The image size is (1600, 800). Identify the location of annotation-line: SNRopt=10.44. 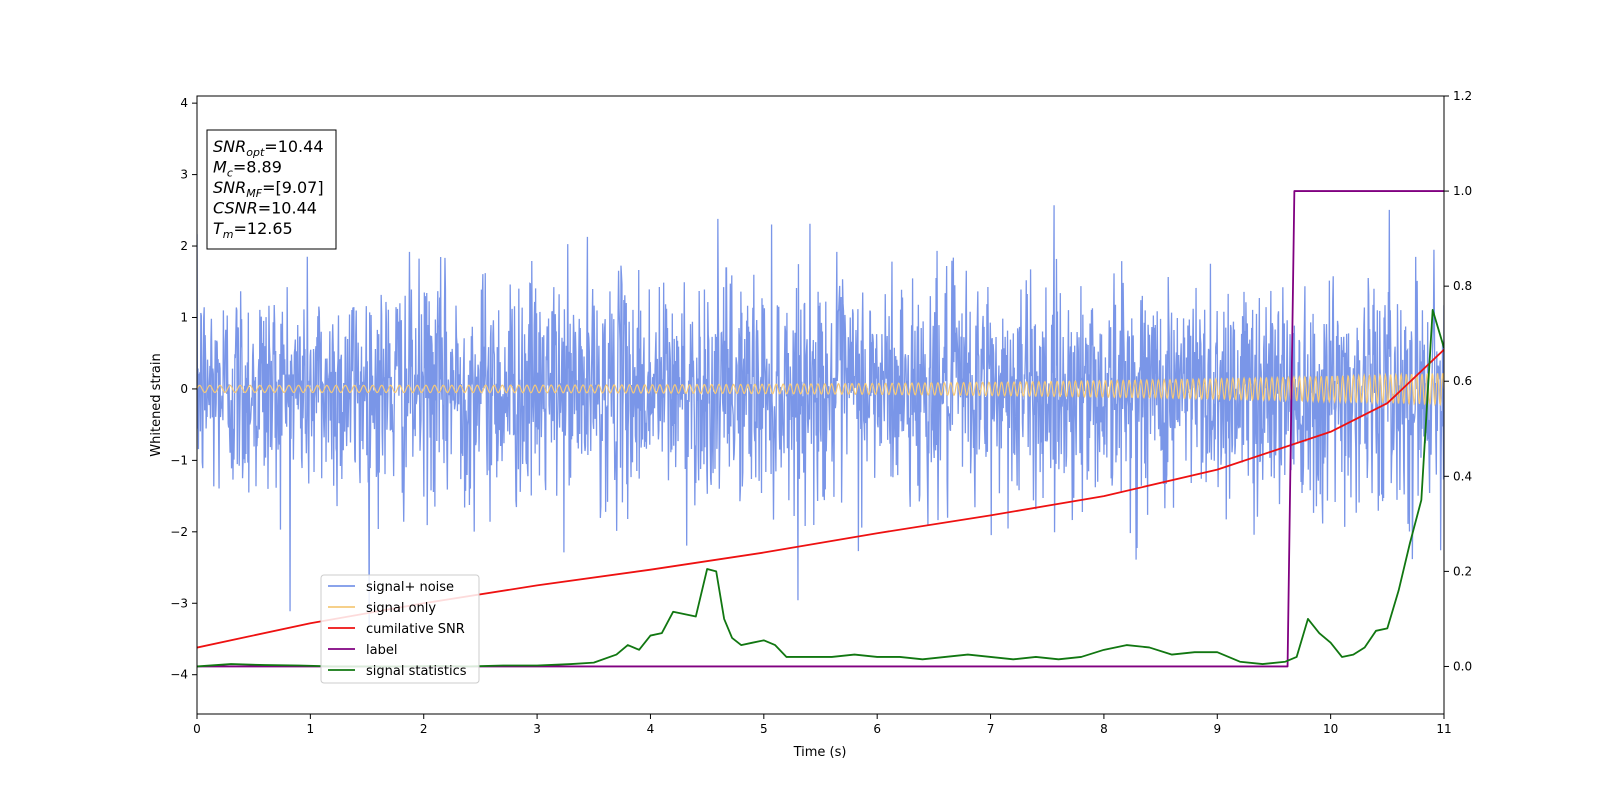
(268, 148).